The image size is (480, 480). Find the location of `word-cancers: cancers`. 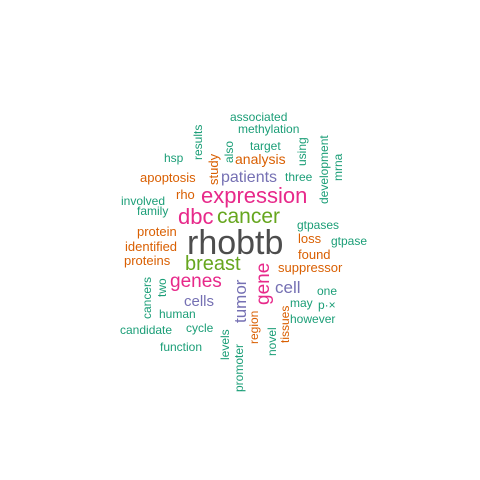

word-cancers: cancers is located at coordinates (147, 298).